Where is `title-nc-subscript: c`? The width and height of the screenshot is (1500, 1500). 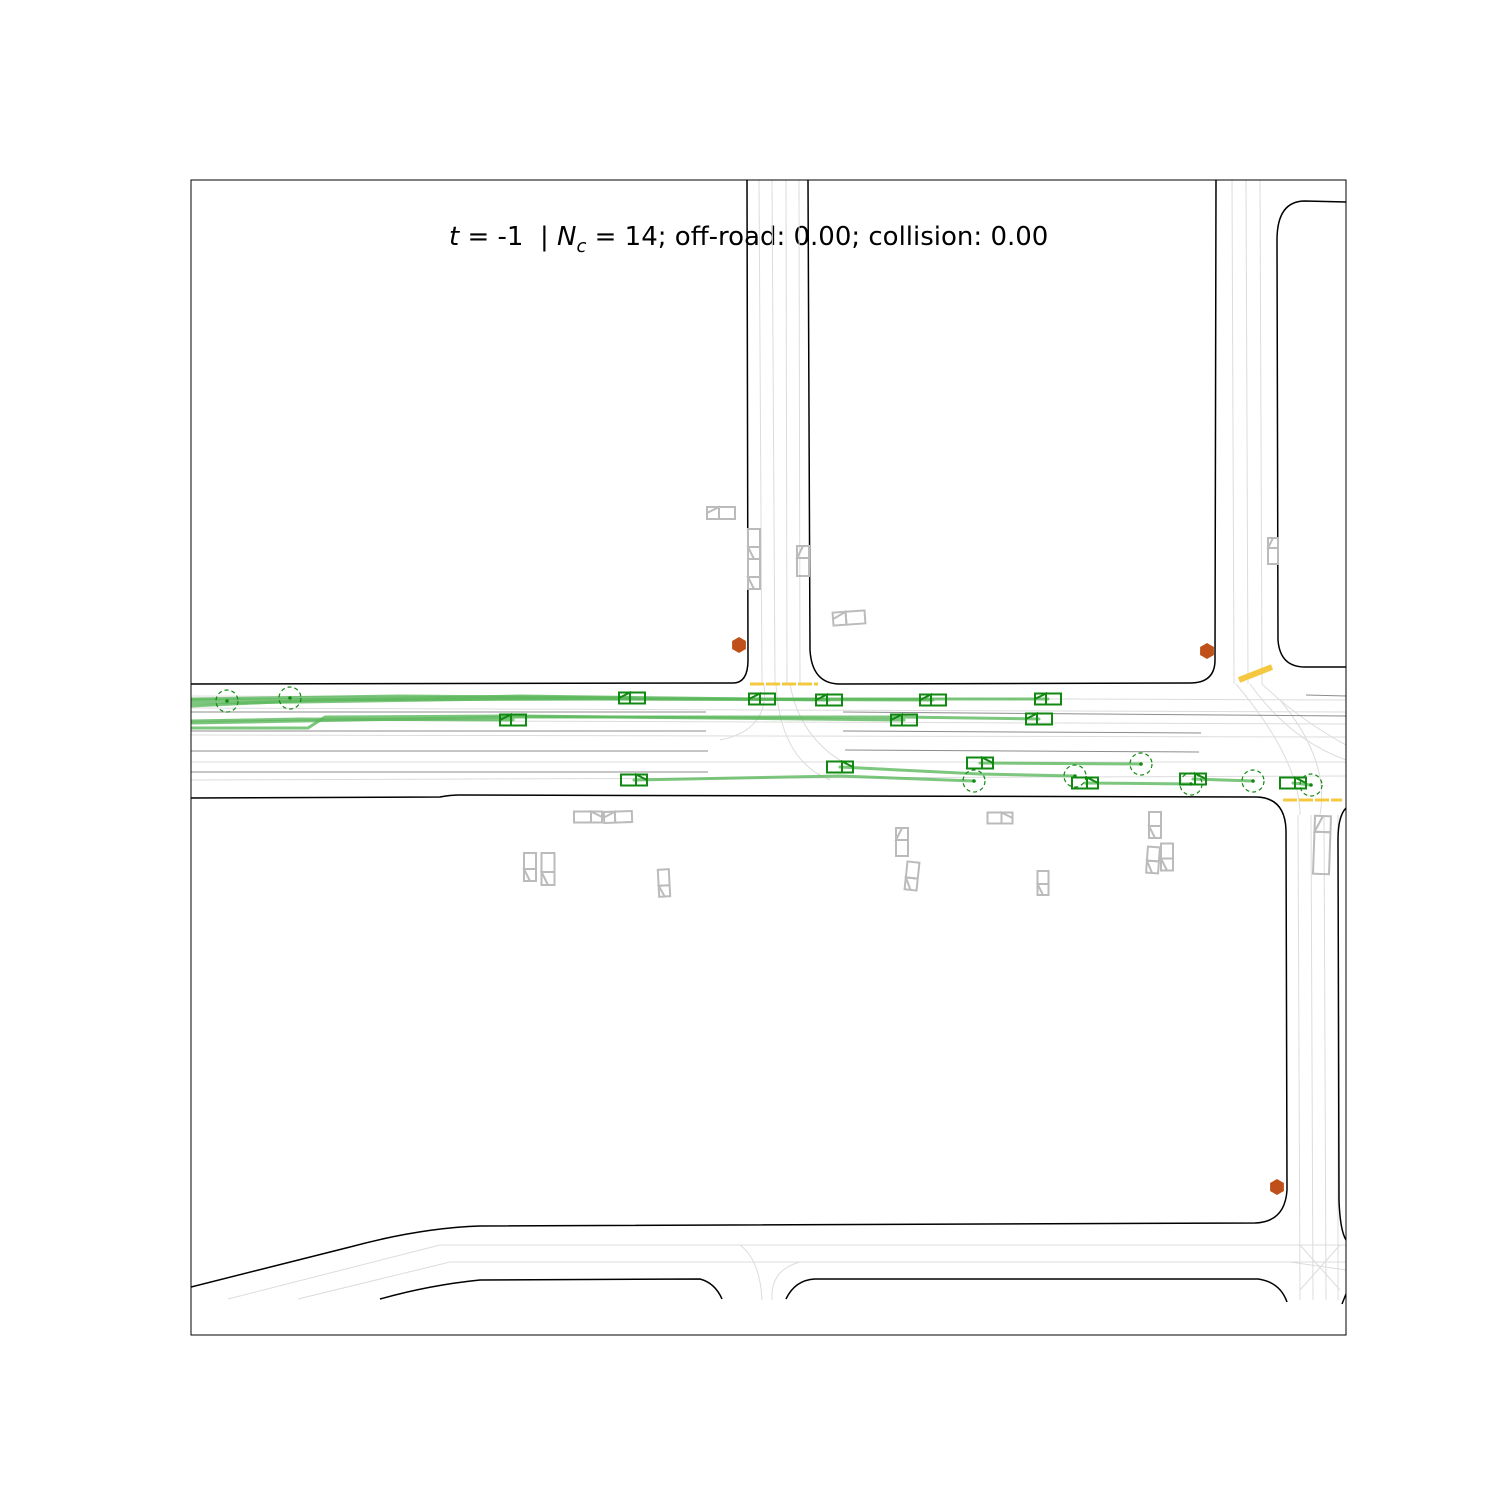
title-nc-subscript: c is located at coordinates (581, 246).